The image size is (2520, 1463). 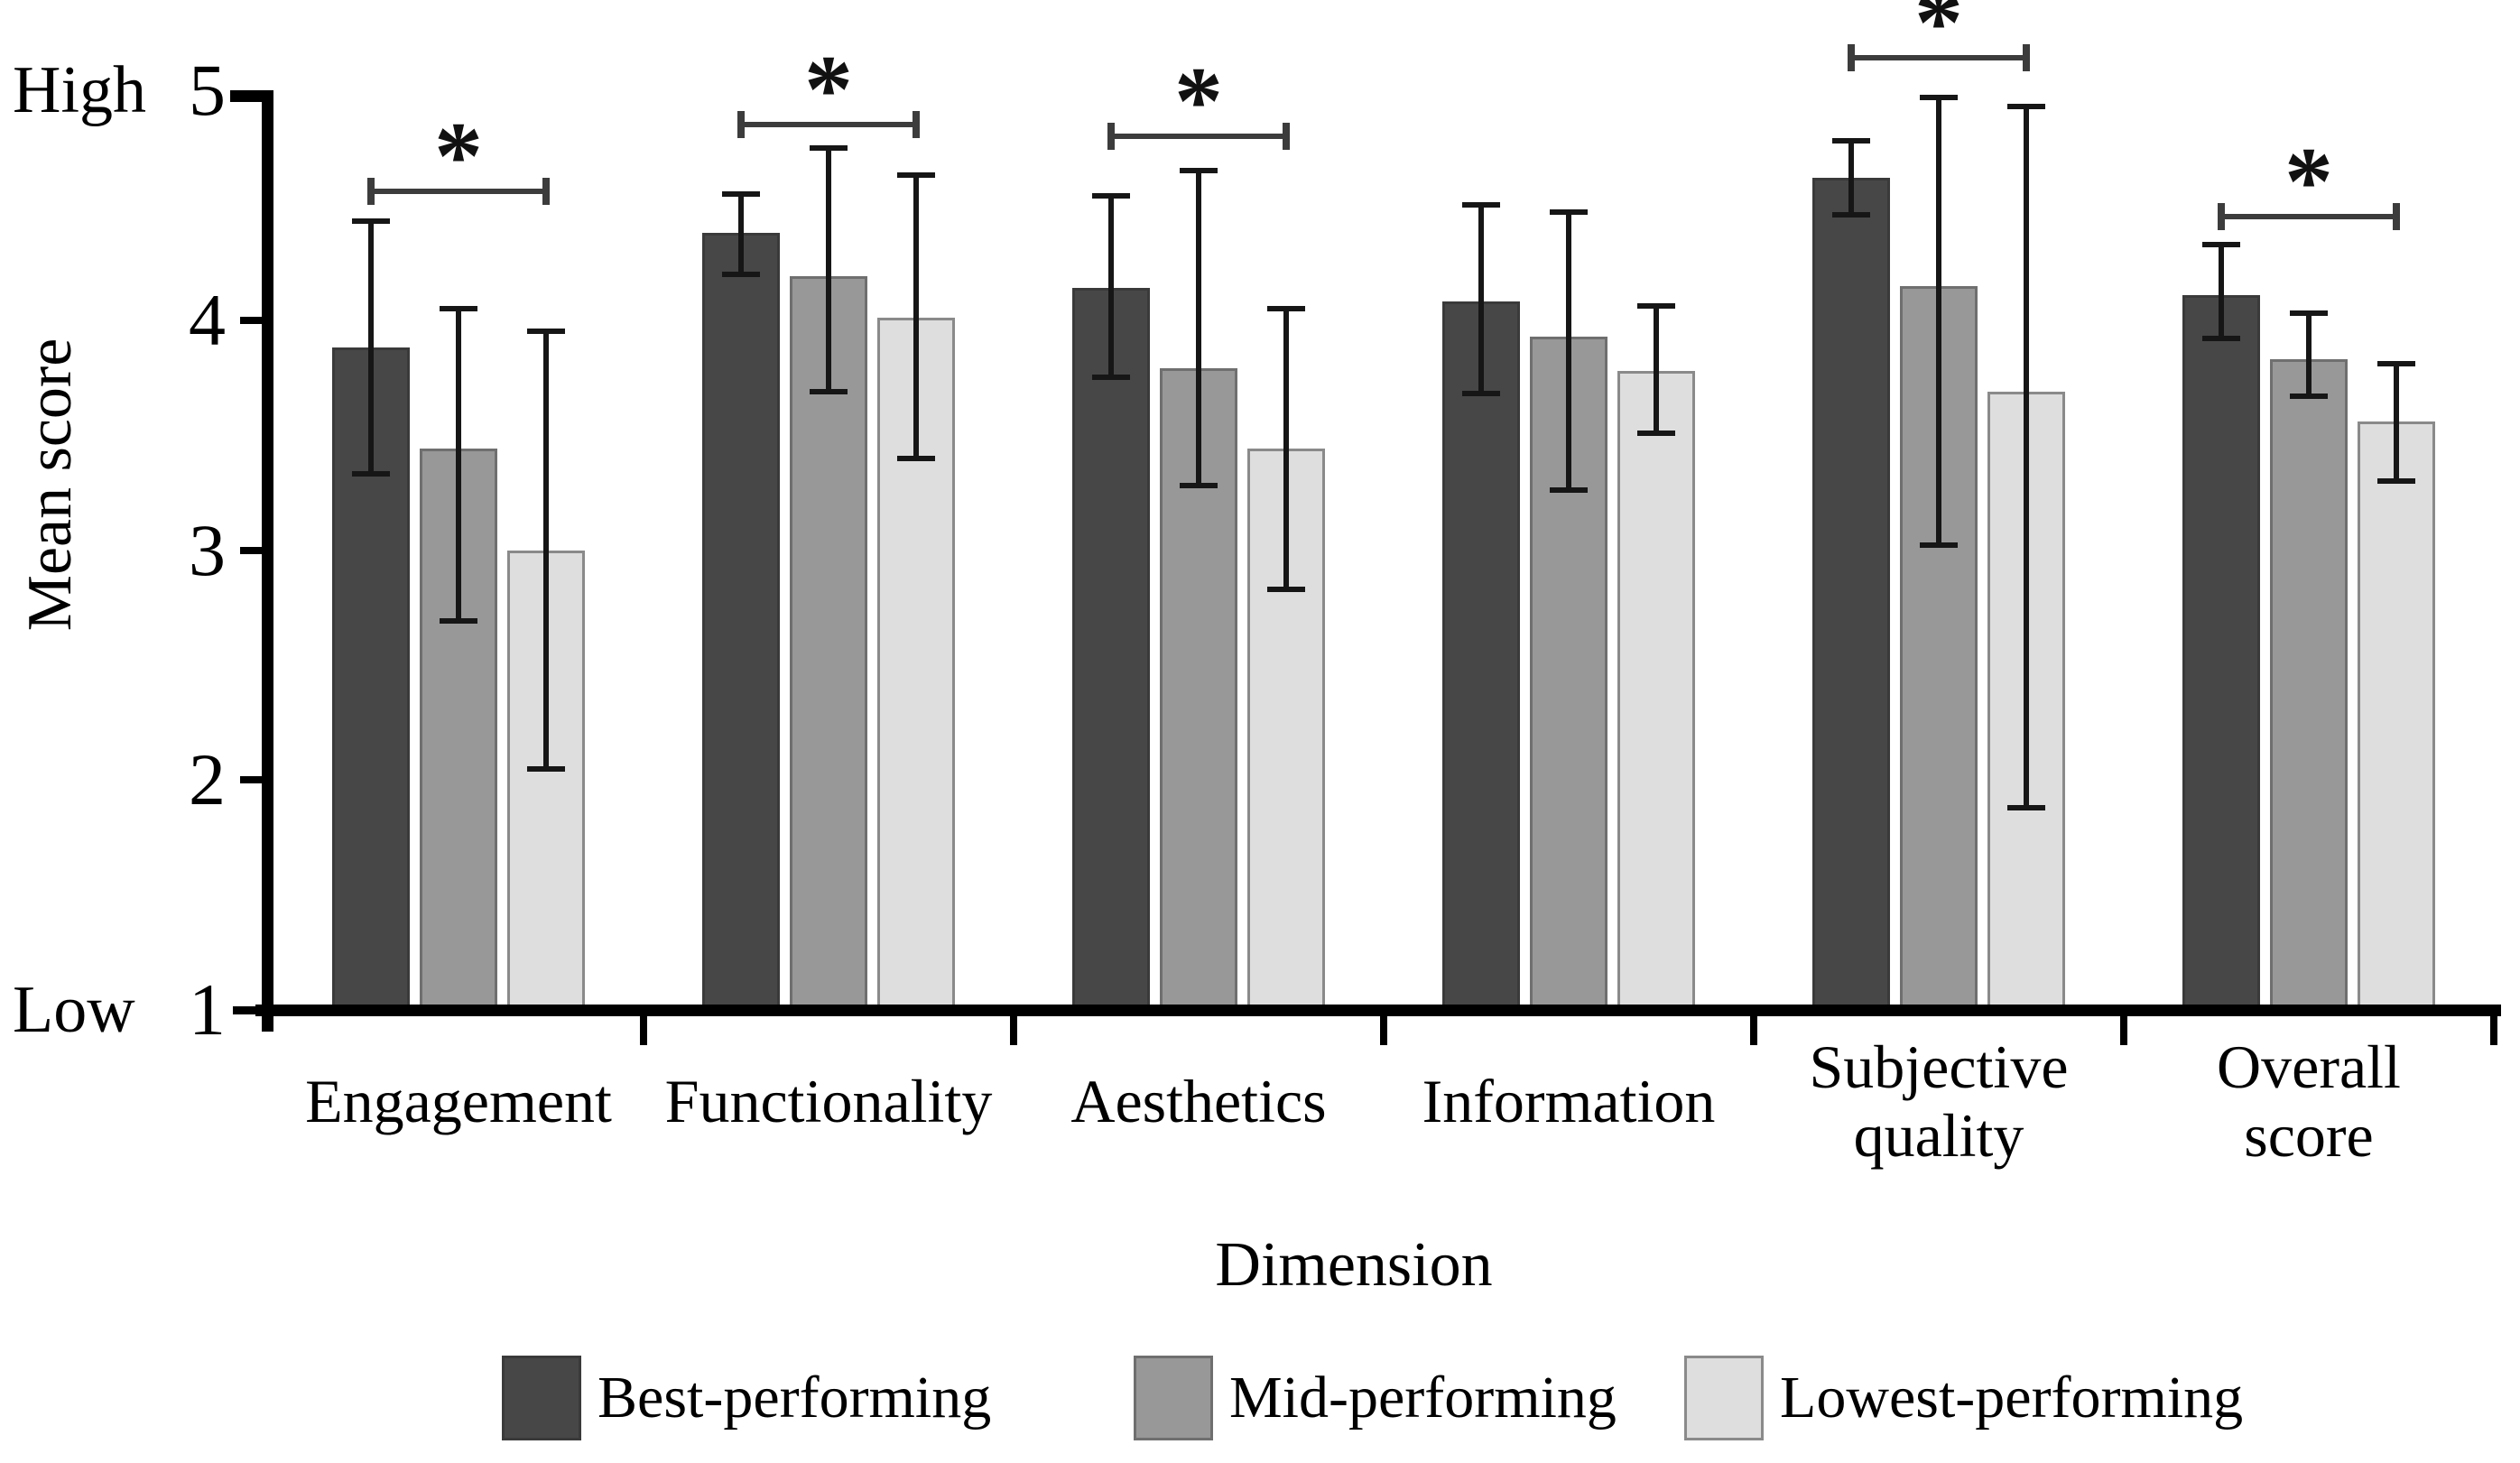 What do you see at coordinates (79, 90) in the screenshot?
I see `y-axis-high-label: High` at bounding box center [79, 90].